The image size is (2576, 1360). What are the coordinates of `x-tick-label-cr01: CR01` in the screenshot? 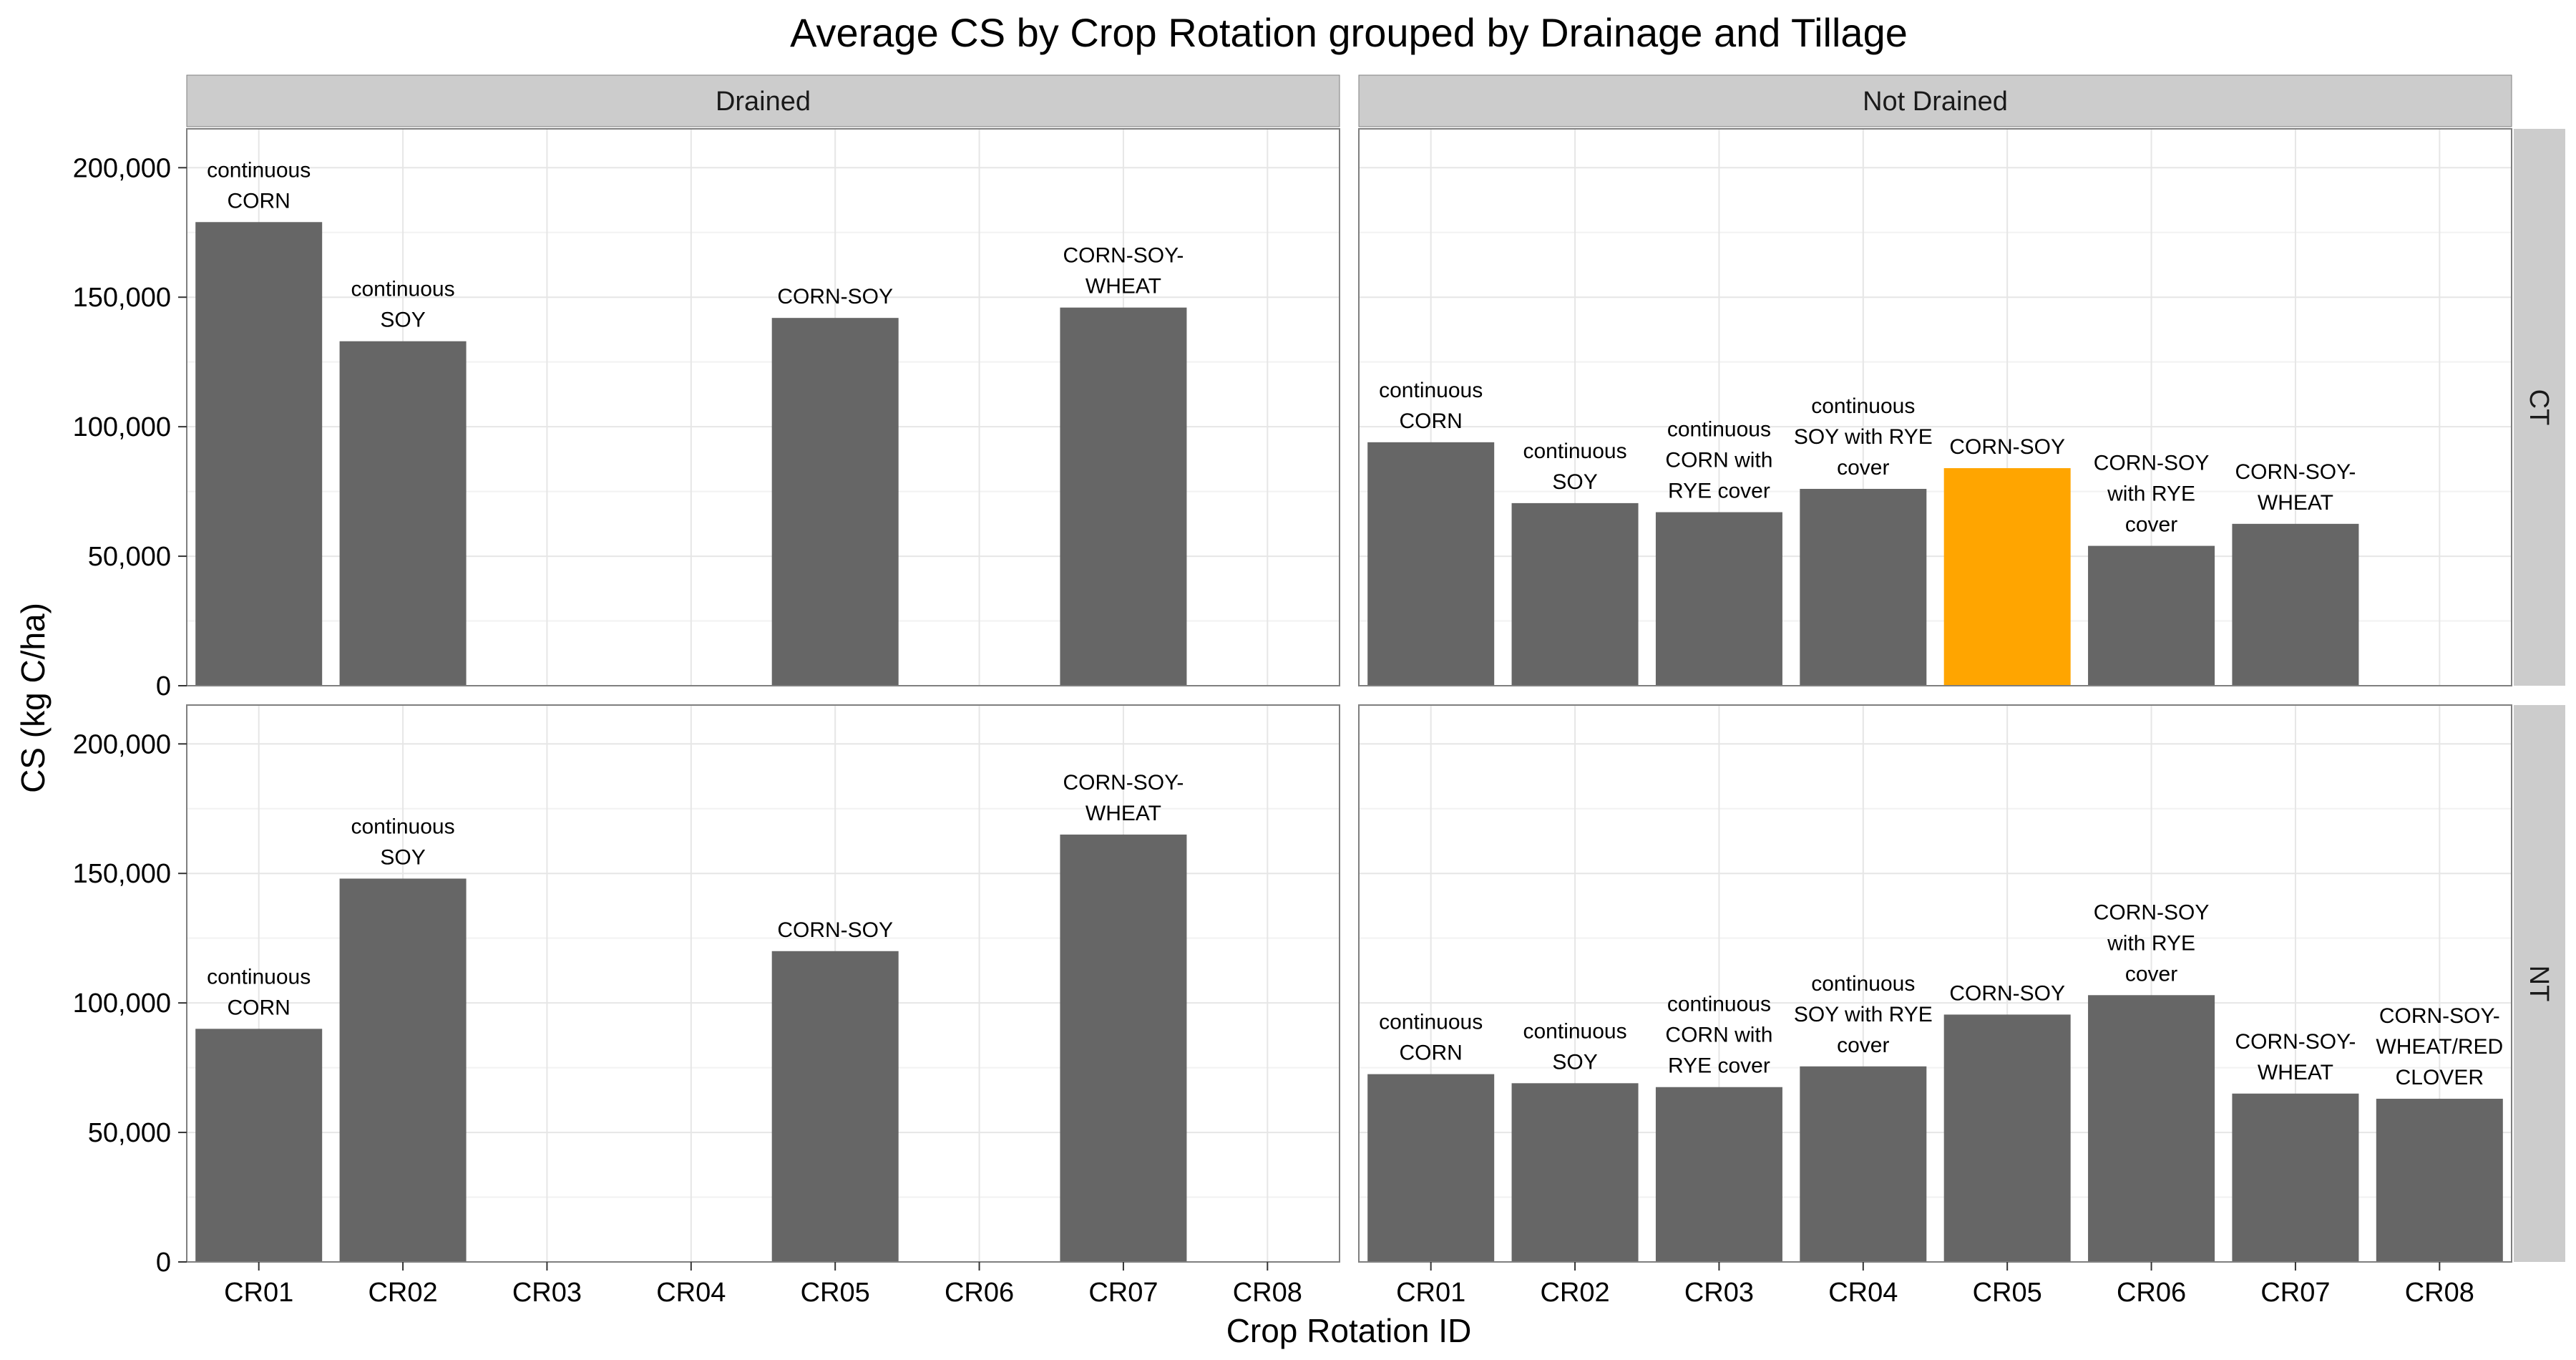 It's located at (1430, 1293).